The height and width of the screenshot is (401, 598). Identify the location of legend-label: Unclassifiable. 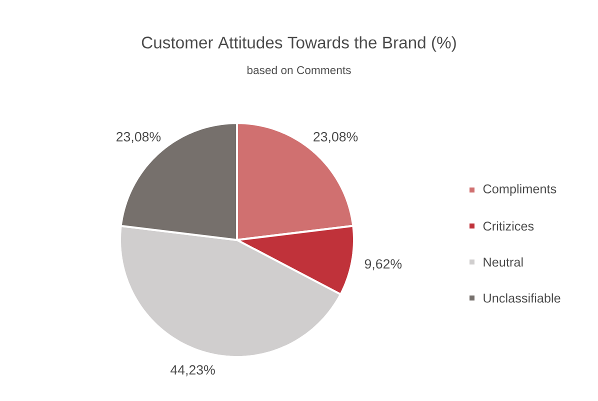
(522, 298).